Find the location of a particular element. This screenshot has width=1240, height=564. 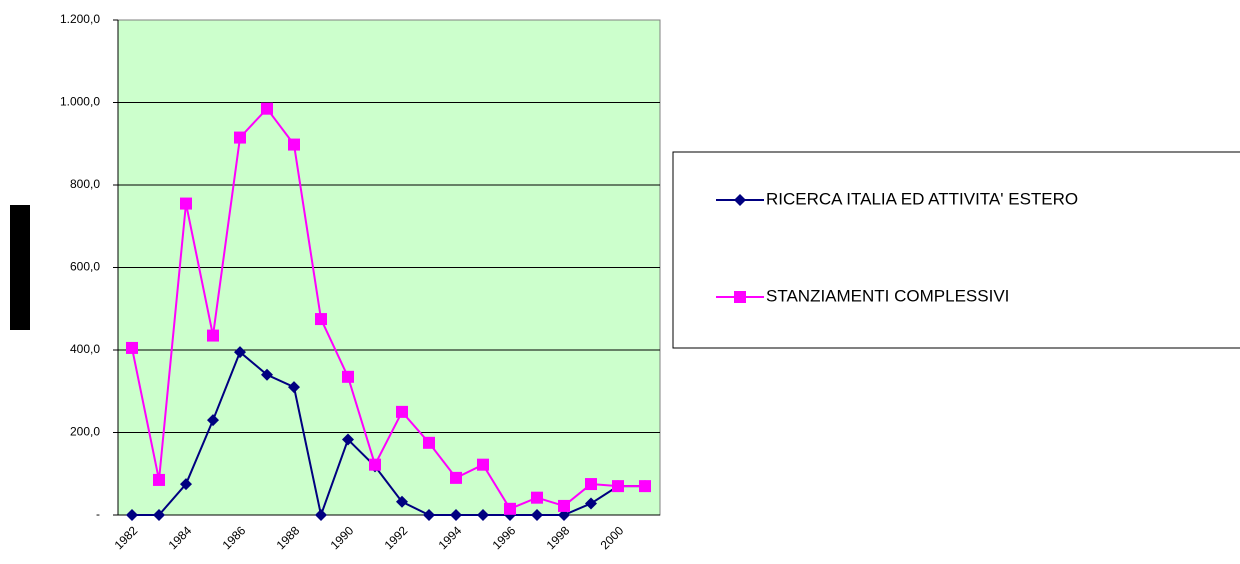

legend-label: RICERCA ITALIA ED ATTIVITA' ESTERO is located at coordinates (922, 198).